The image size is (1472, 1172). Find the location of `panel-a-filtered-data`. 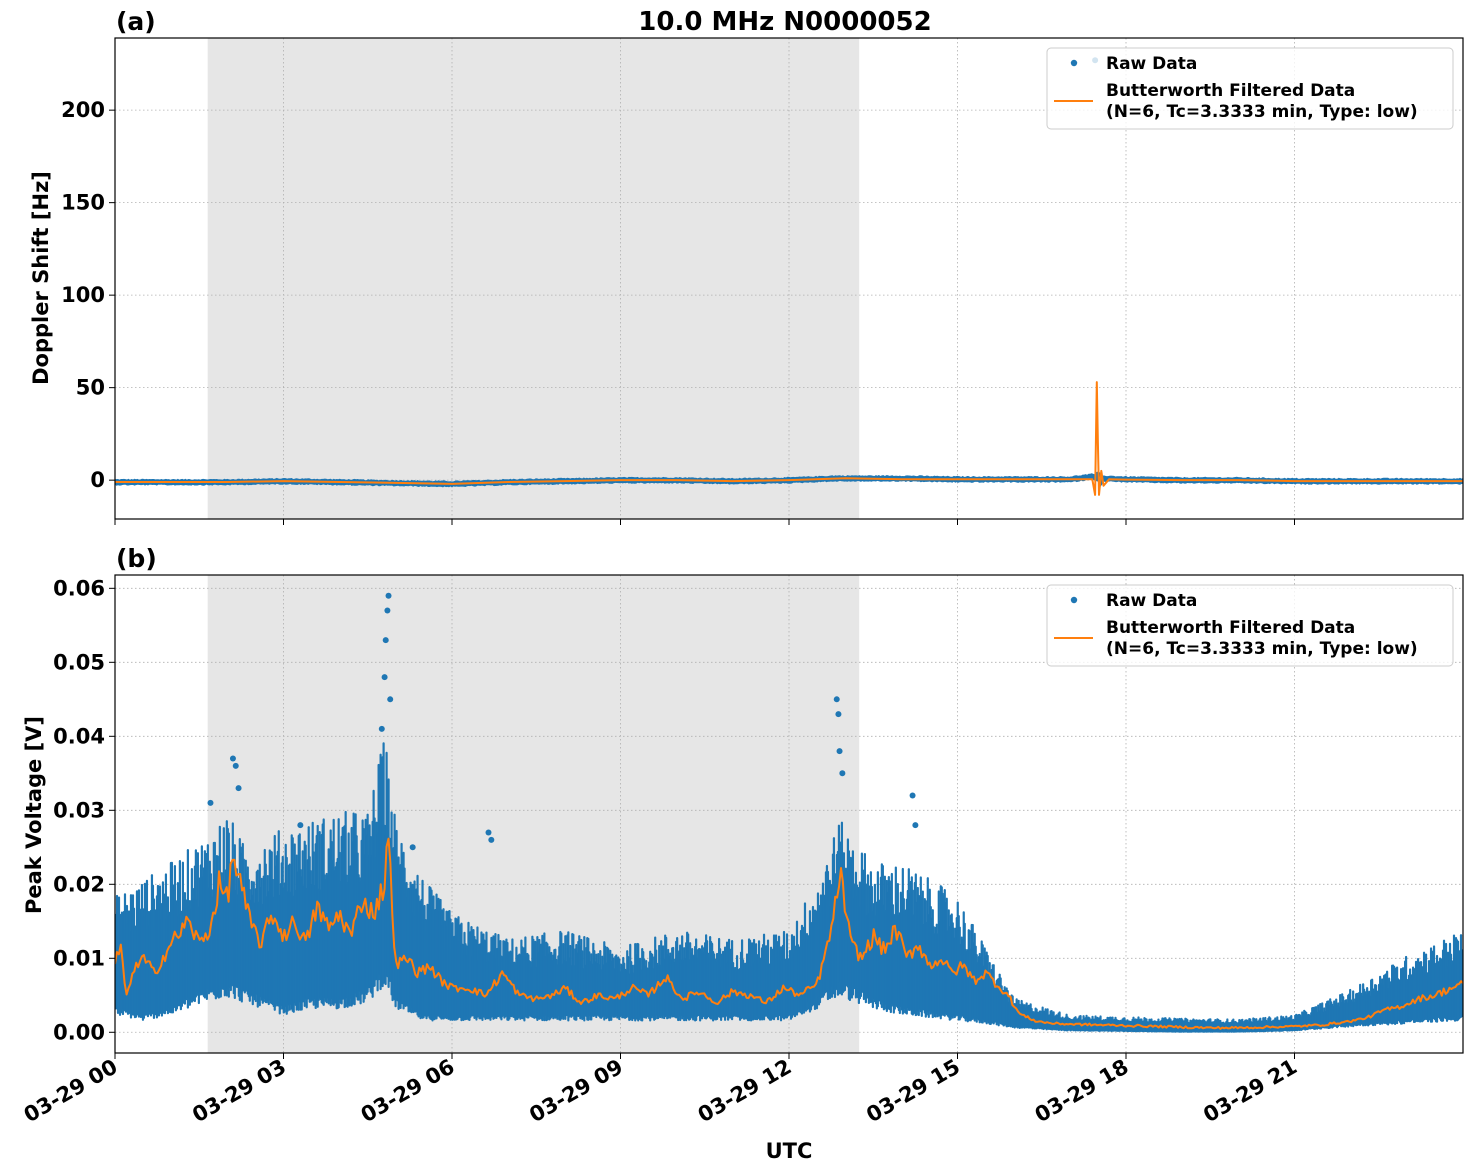

panel-a-filtered-data is located at coordinates (789, 438).